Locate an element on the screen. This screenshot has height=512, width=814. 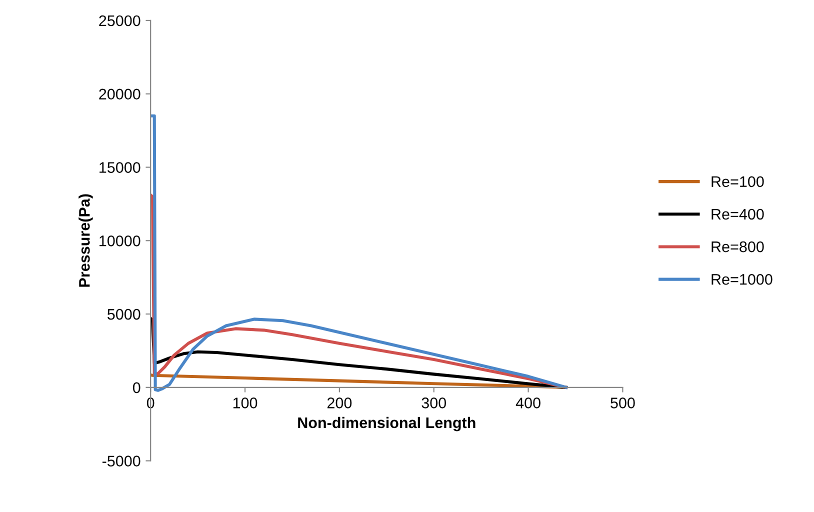
y-axis-title: Pressure(Pa) is located at coordinates (85, 240).